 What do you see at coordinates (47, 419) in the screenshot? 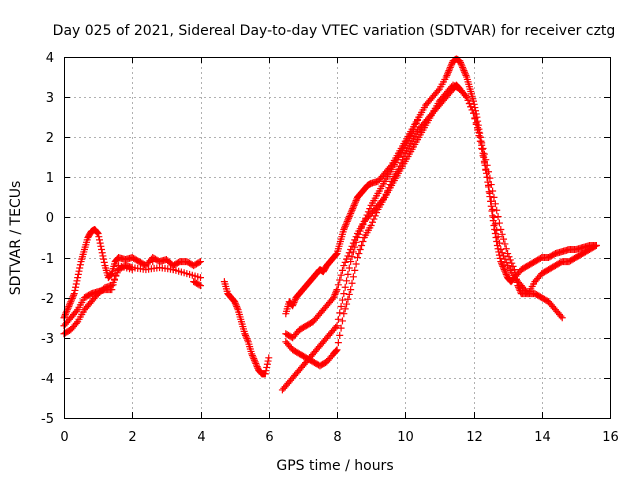
I see `y-tick-label: -5` at bounding box center [47, 419].